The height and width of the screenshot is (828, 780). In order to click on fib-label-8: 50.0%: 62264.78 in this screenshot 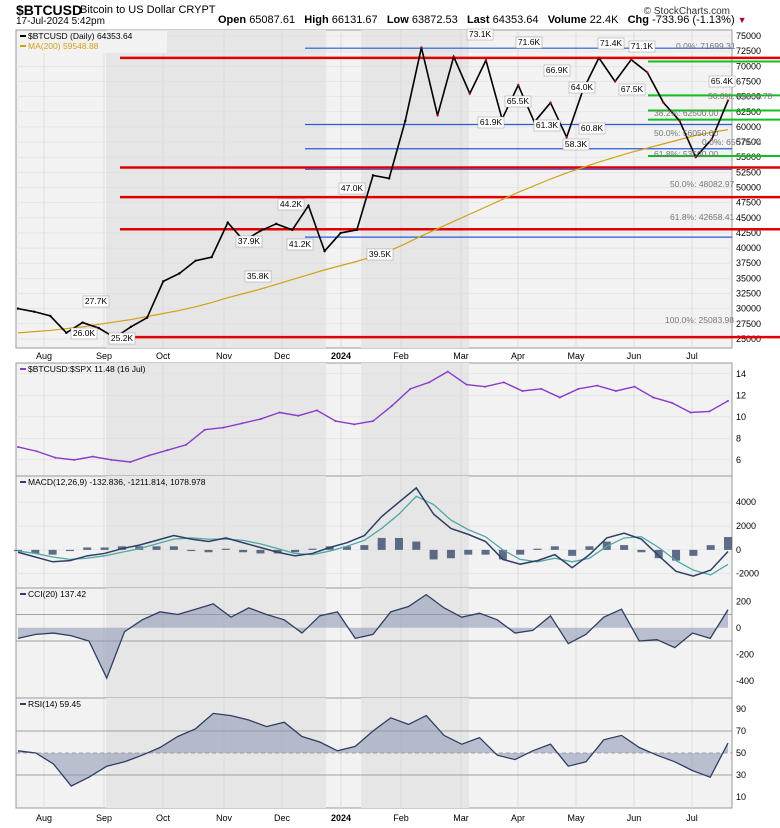, I will do `click(740, 96)`.